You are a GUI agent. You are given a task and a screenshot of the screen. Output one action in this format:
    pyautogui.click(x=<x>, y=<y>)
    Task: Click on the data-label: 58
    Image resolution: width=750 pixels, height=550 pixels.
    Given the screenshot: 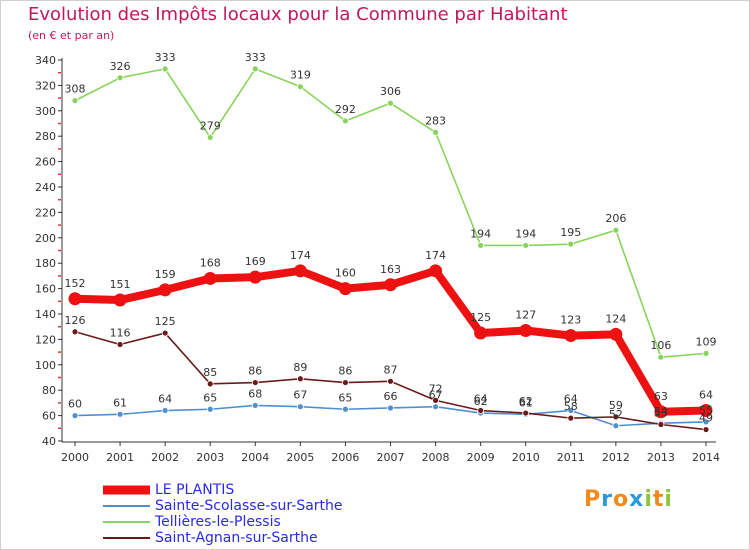 What is the action you would take?
    pyautogui.click(x=571, y=406)
    